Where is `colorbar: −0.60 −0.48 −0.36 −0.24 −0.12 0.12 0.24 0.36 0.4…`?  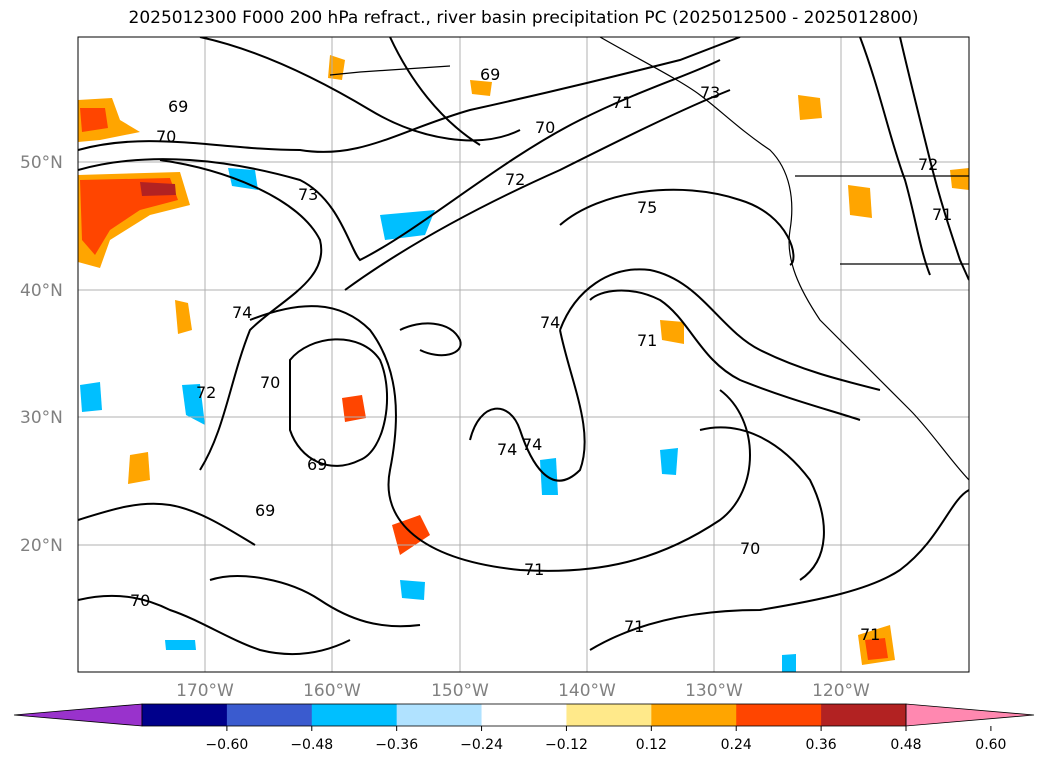
colorbar: −0.60 −0.48 −0.36 −0.24 −0.12 0.12 0.24 0.36 0.4… is located at coordinates (524, 728).